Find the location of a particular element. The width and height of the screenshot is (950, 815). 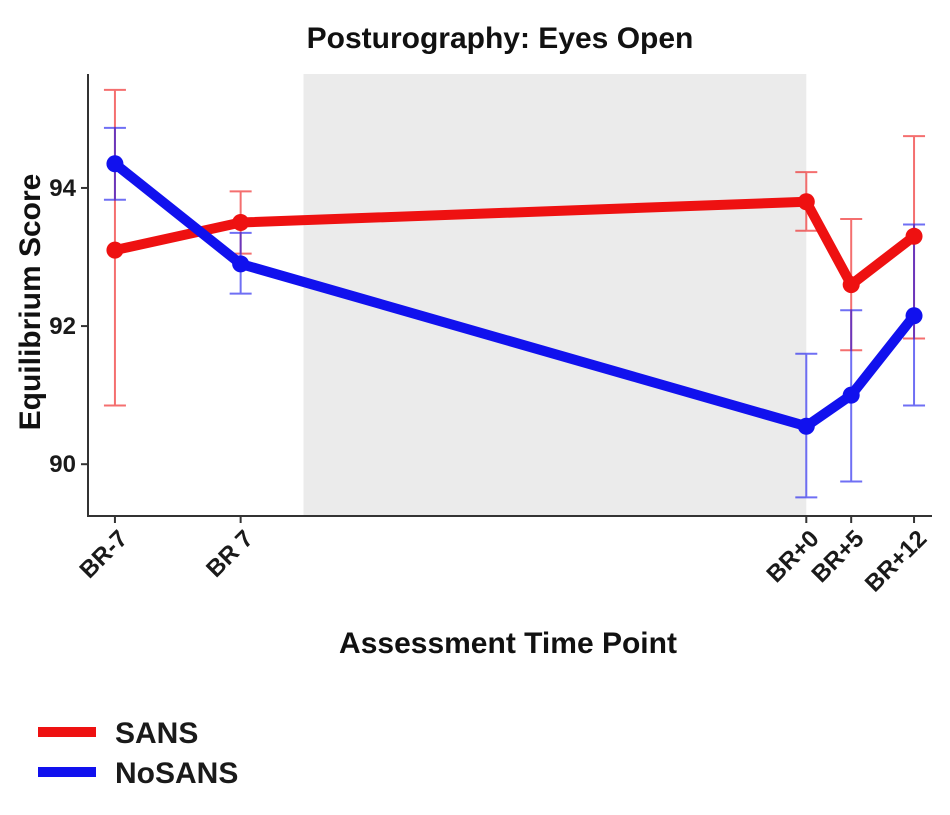

x-axis-ticks: BR-7 BR 7 BR+0BR+5BR+12 is located at coordinates (503, 557).